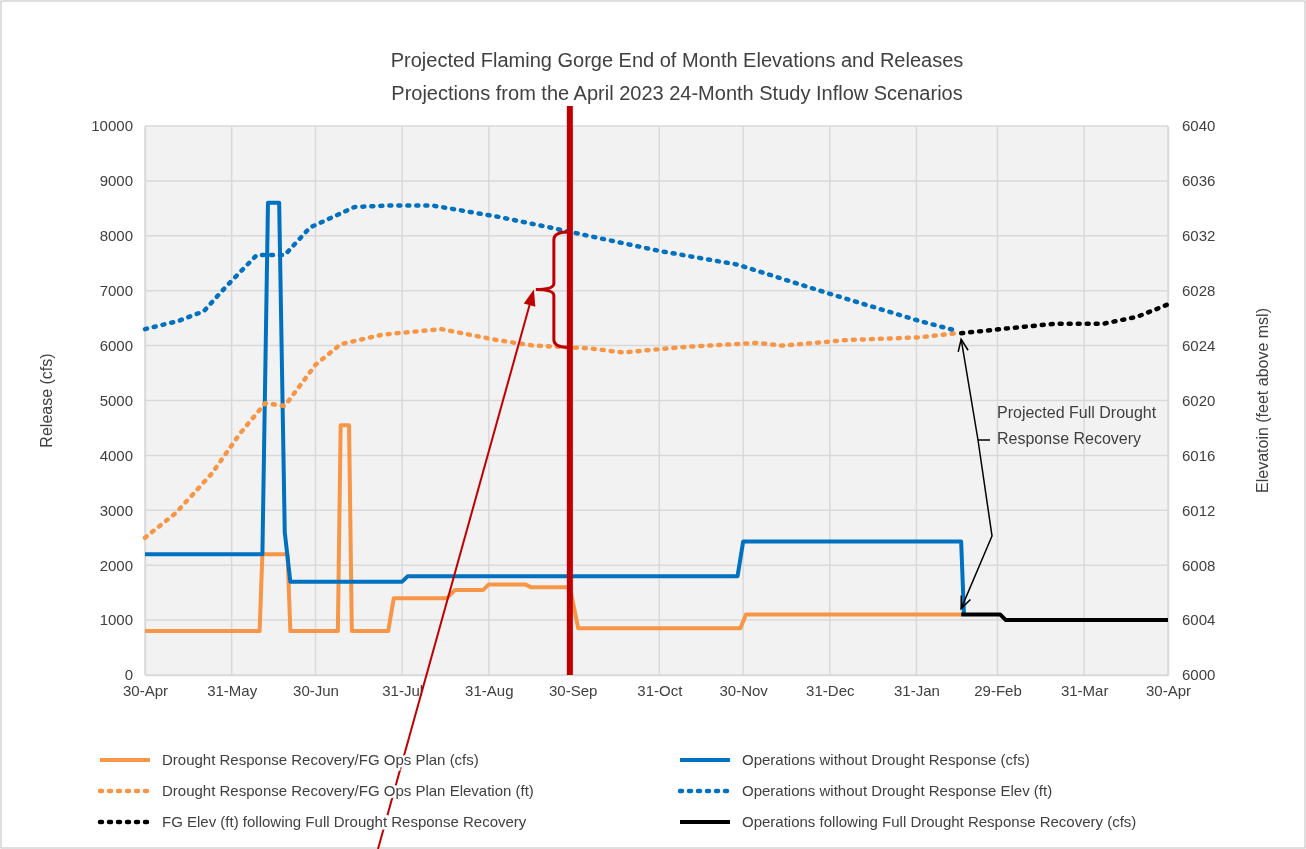 This screenshot has width=1306, height=849. I want to click on y2-tick-label: 6020, so click(1199, 400).